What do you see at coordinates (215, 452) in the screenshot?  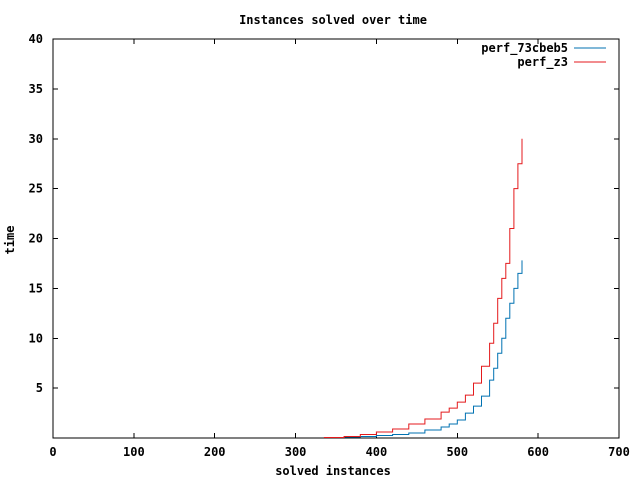 I see `x-tick-label: 200` at bounding box center [215, 452].